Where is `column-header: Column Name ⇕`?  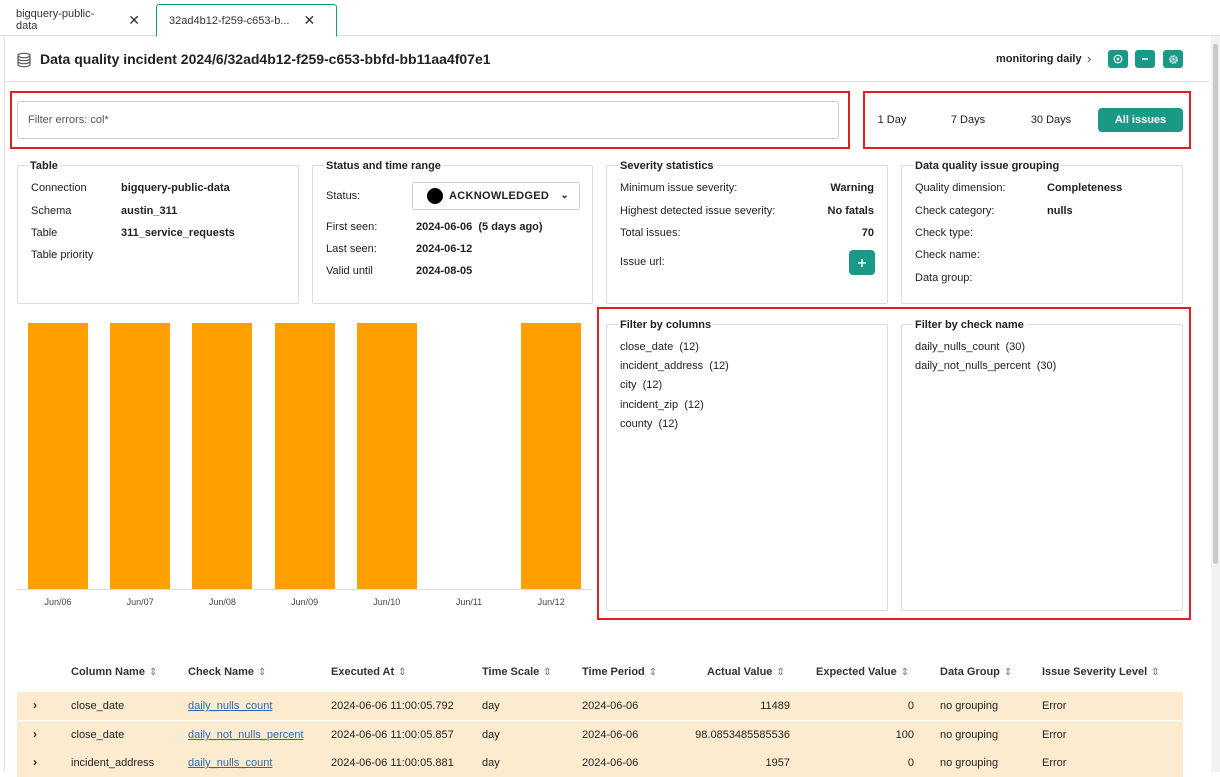 column-header: Column Name ⇕ is located at coordinates (114, 672).